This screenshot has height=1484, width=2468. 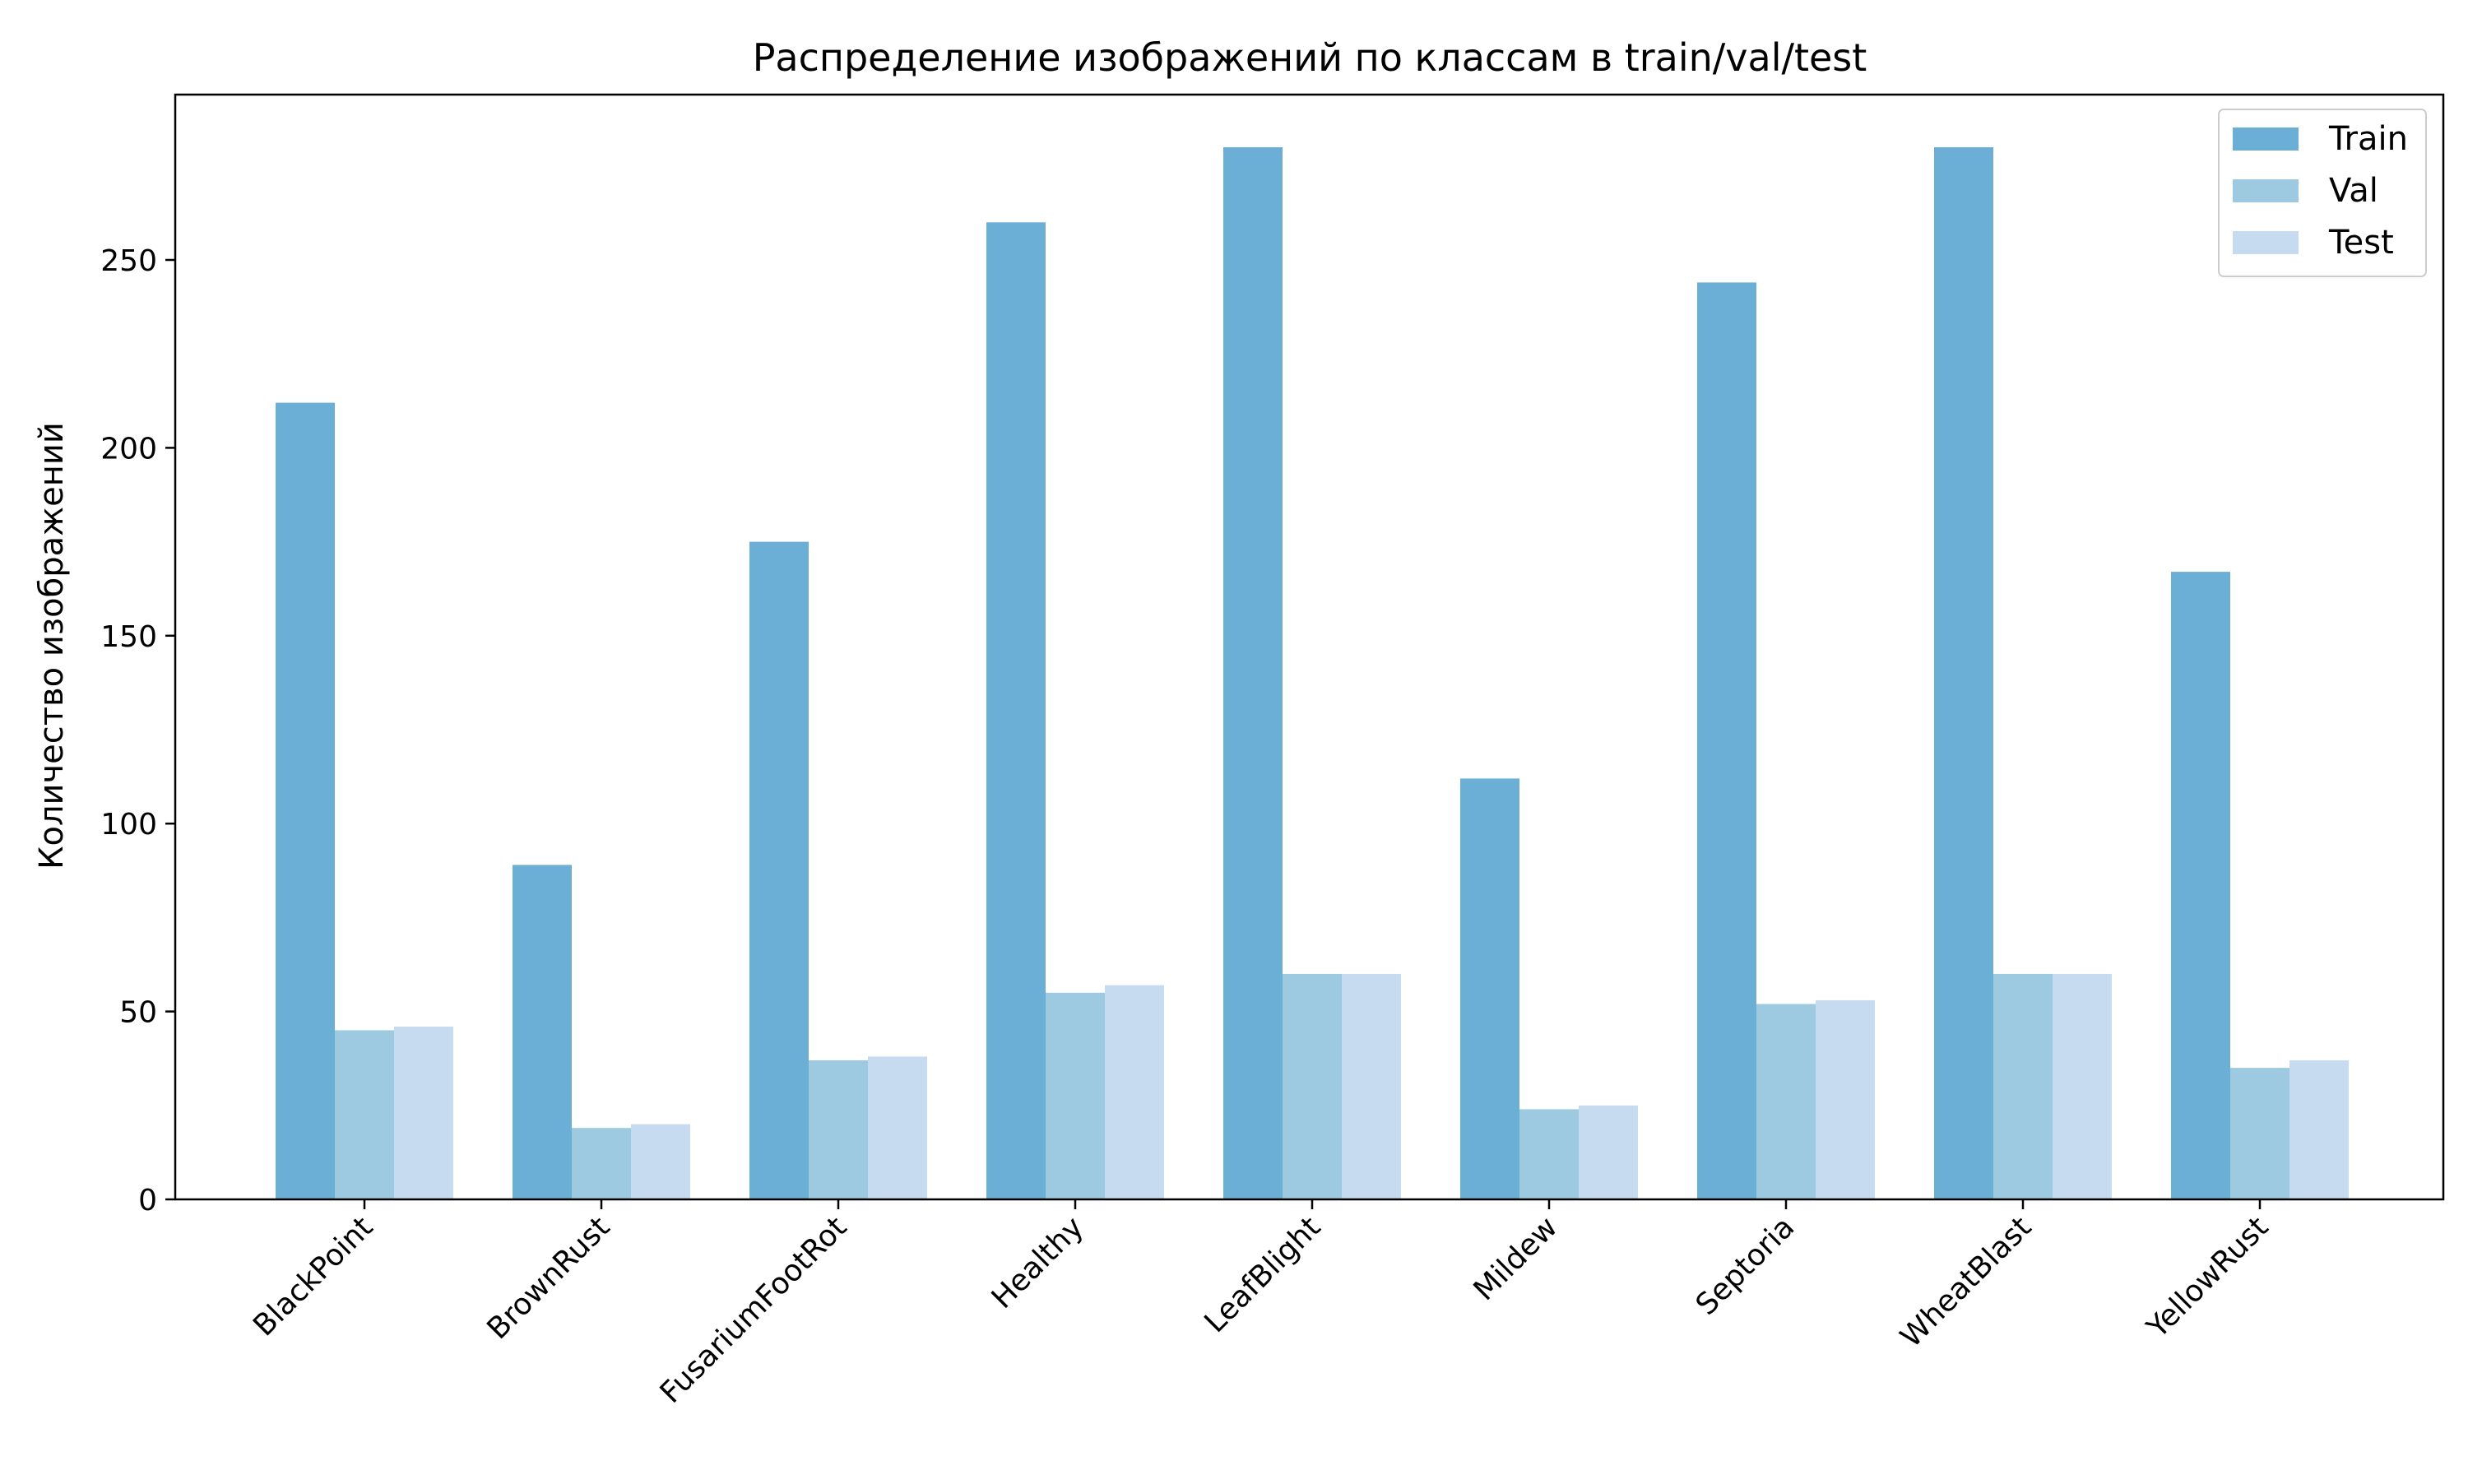 What do you see at coordinates (1516, 1258) in the screenshot?
I see `x-tick-label-mildew: Mildew` at bounding box center [1516, 1258].